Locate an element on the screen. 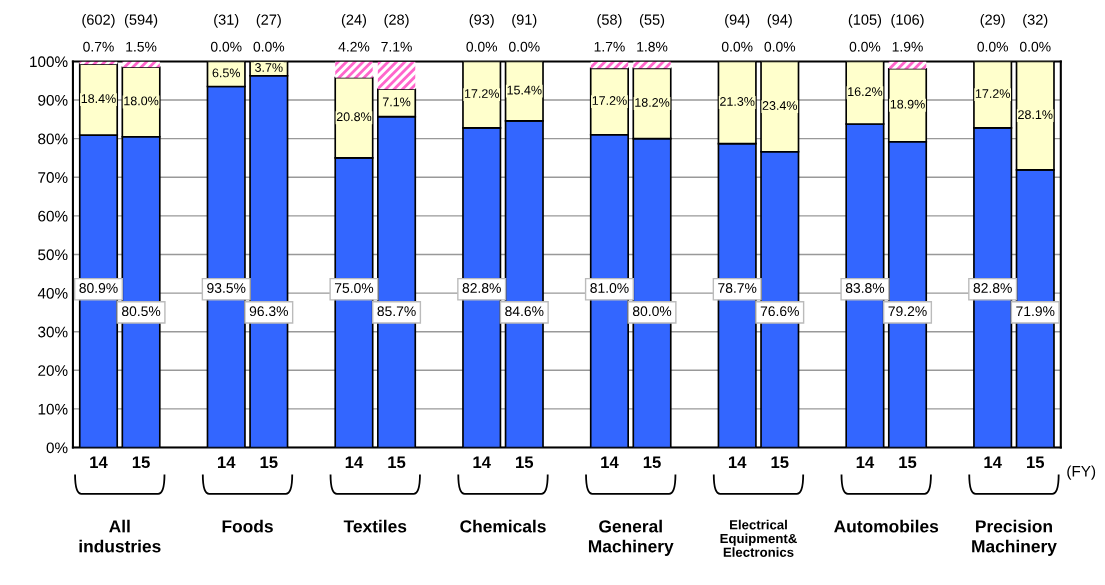 The image size is (1105, 585). data-label: 1.7% is located at coordinates (609, 46).